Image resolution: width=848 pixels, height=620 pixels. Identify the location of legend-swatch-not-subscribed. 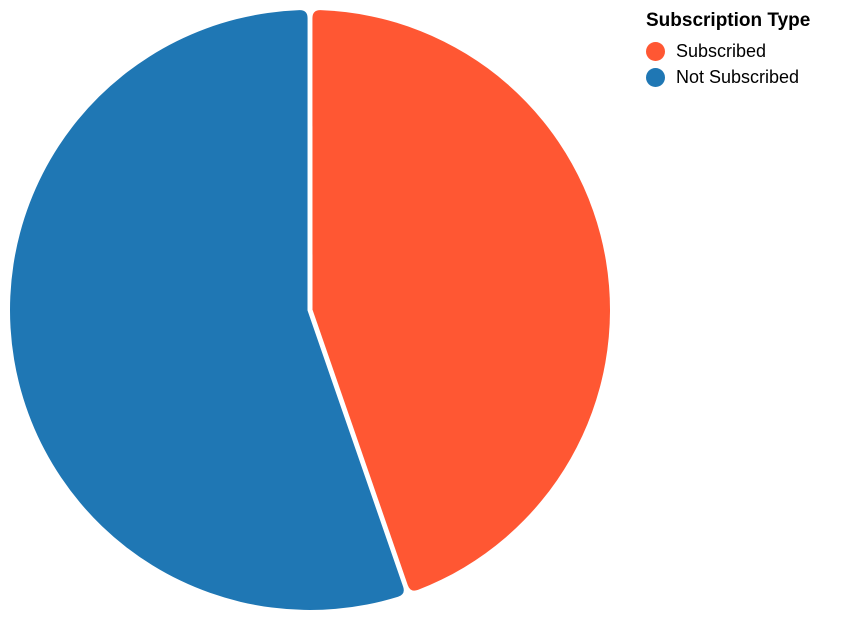
(655, 77).